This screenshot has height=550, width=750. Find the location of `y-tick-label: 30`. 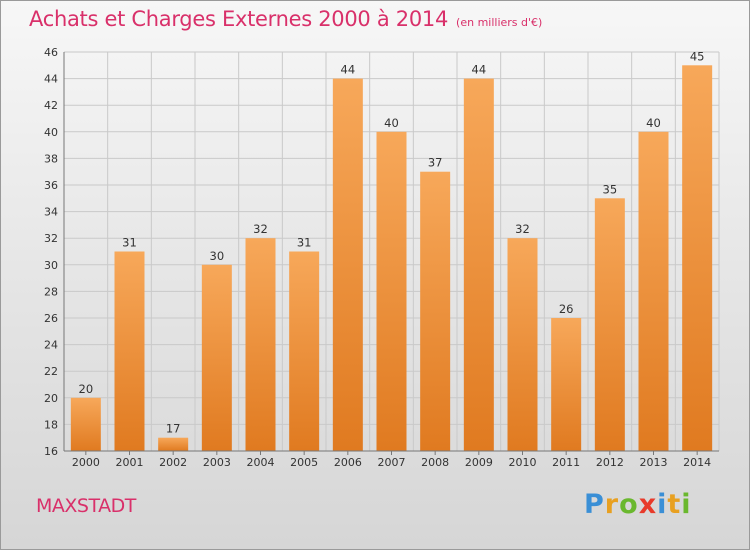

y-tick-label: 30 is located at coordinates (51, 265).